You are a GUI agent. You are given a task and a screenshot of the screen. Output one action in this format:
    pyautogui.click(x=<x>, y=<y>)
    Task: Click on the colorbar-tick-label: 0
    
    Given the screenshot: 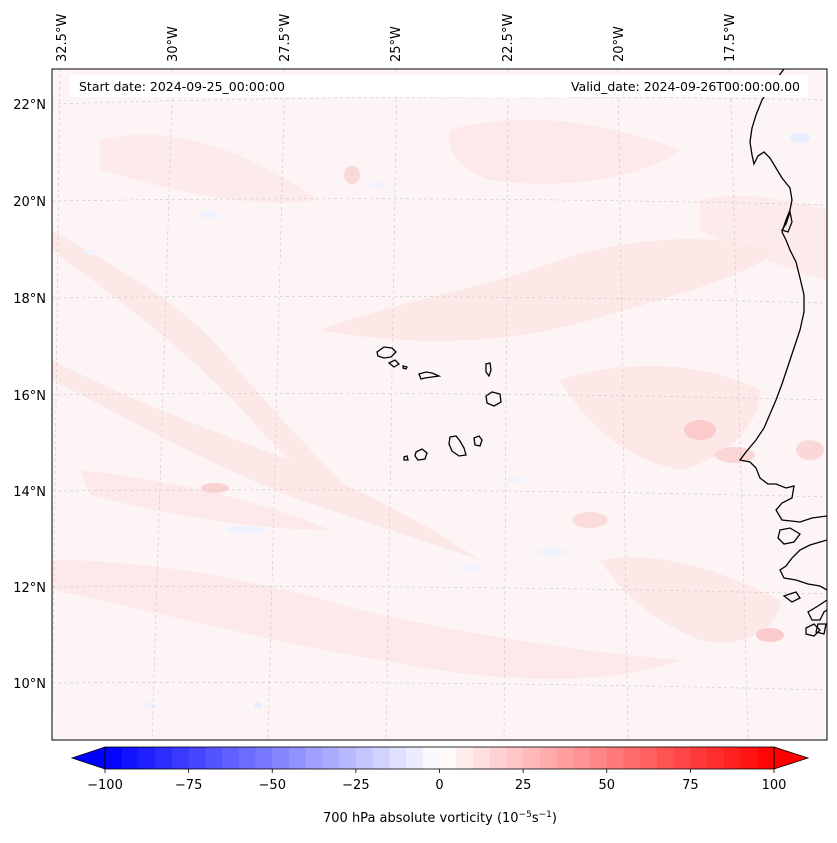 What is the action you would take?
    pyautogui.click(x=439, y=785)
    